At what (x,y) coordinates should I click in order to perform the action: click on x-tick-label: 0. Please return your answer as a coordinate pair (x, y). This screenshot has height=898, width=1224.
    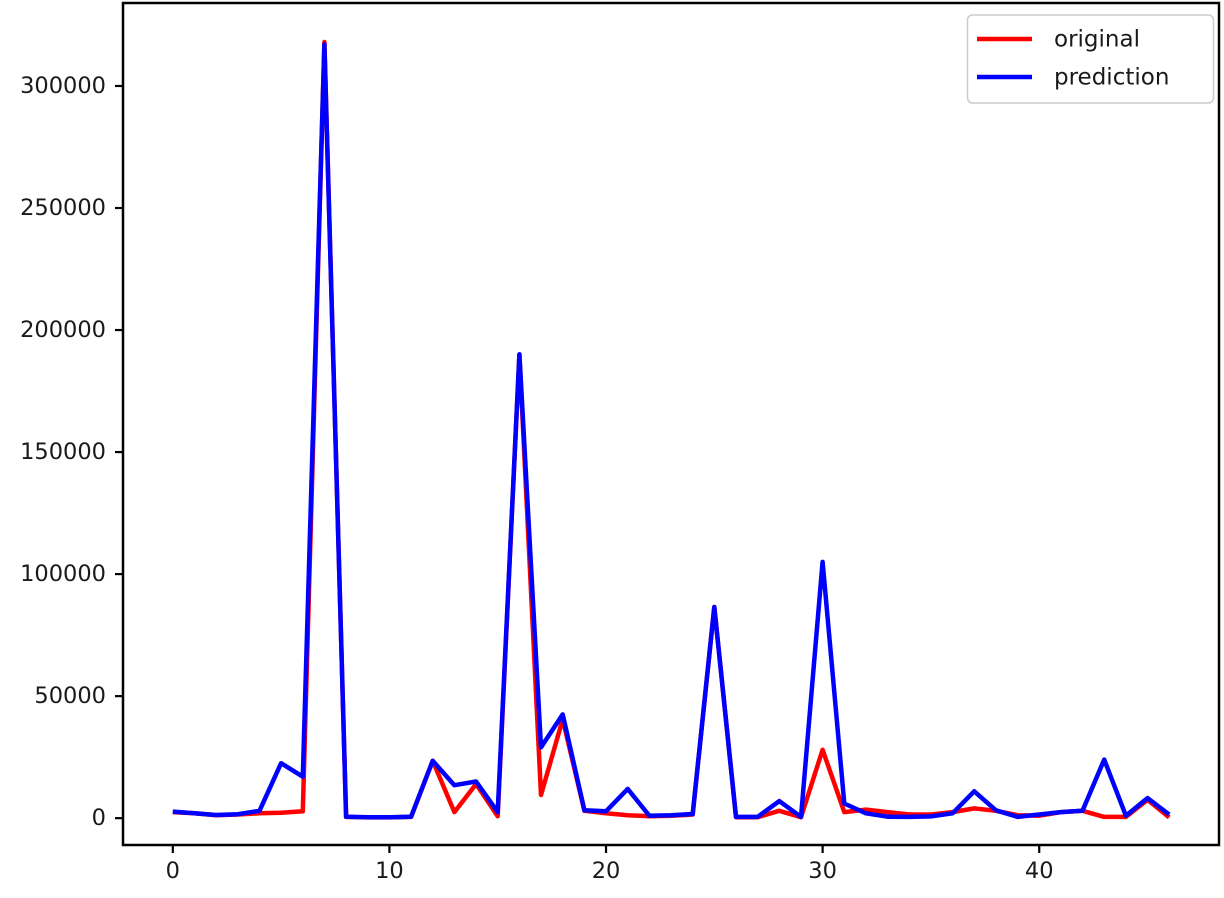
    Looking at the image, I should click on (173, 871).